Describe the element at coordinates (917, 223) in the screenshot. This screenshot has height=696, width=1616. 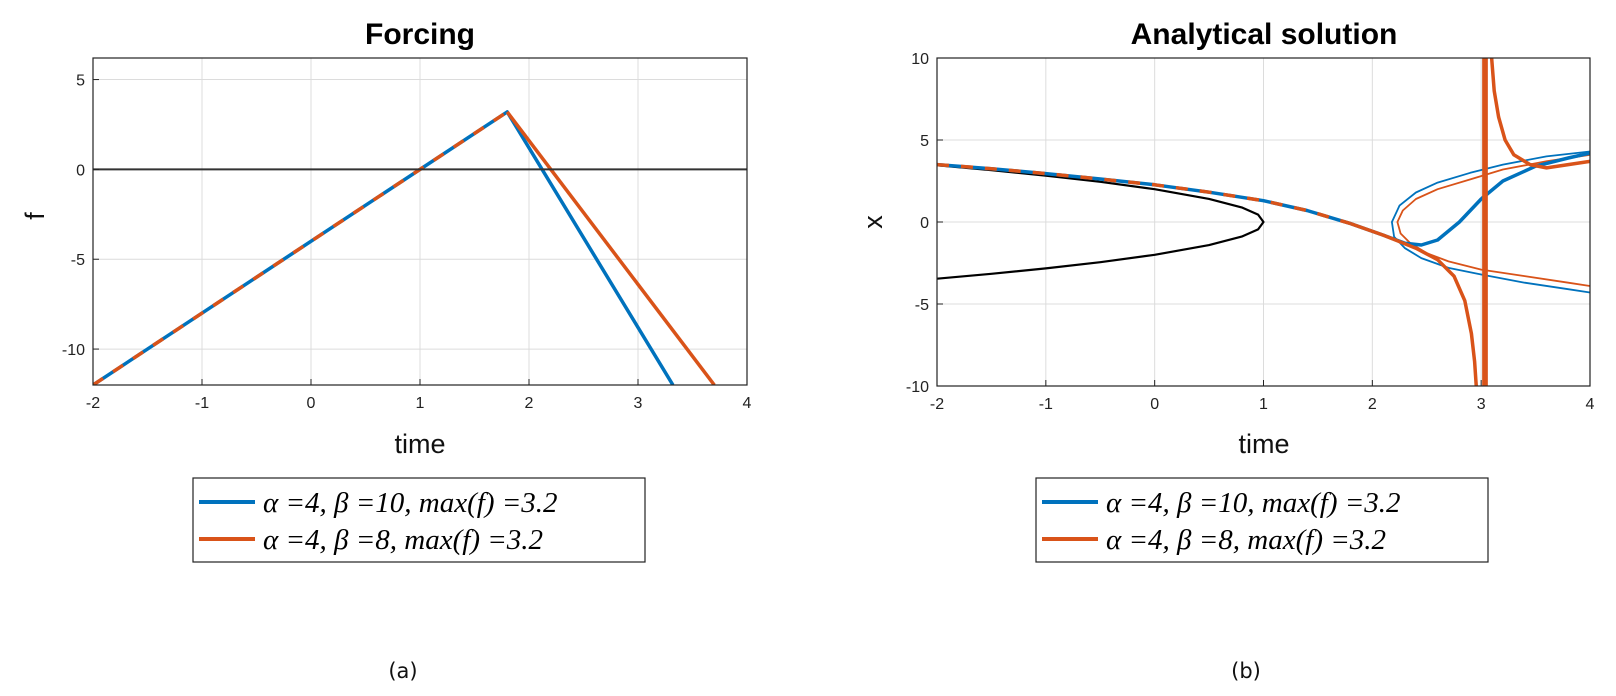
I see `y-tick-labels: -10 -5 0 5 10` at that location.